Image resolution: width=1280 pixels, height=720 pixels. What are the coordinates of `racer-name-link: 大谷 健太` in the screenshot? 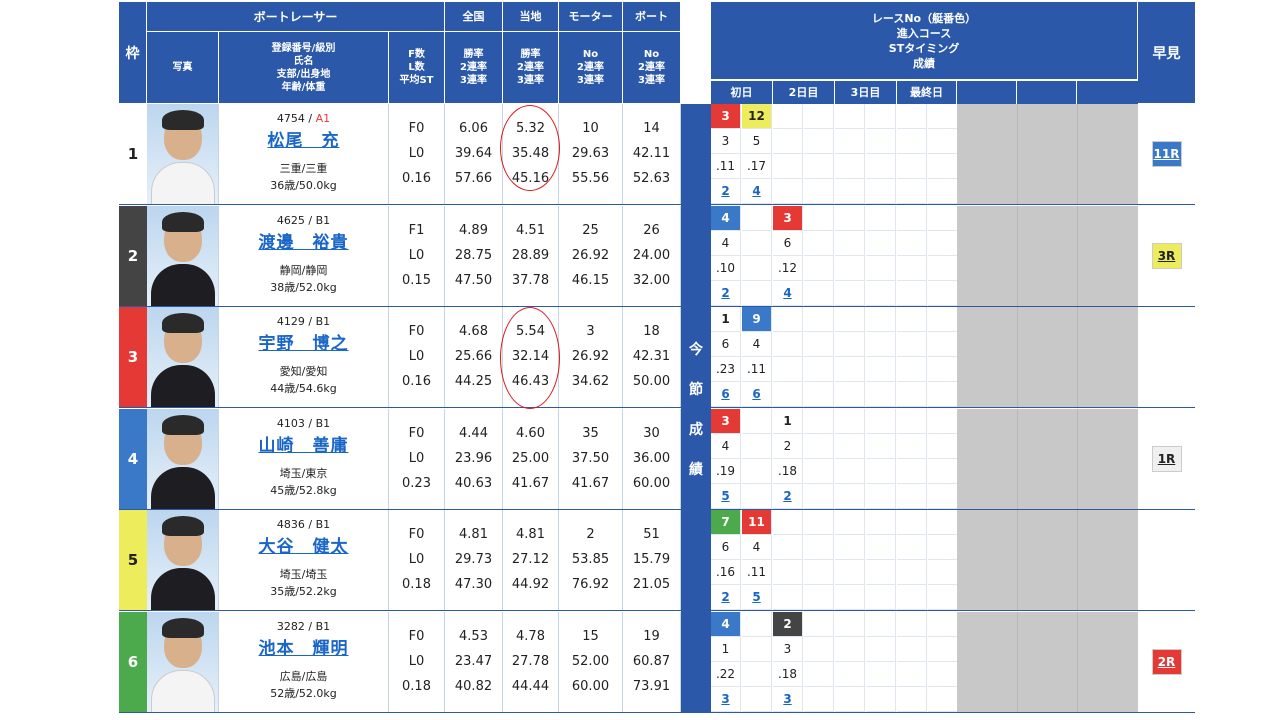 It's located at (303, 547).